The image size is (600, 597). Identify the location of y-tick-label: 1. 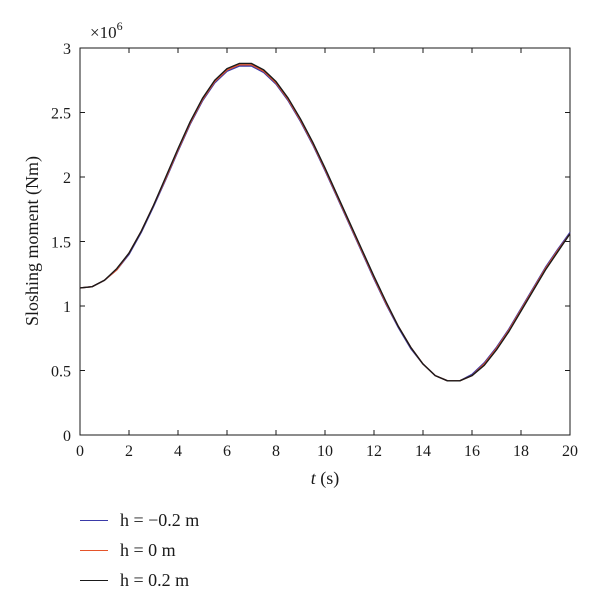
(67, 307).